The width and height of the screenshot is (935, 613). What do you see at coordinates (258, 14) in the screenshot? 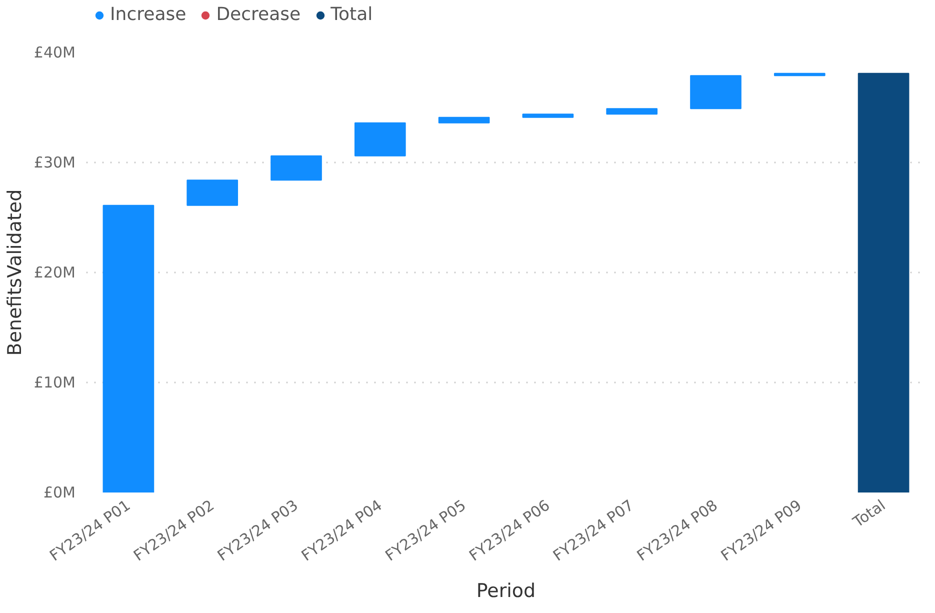
I see `legend-label: Decrease` at bounding box center [258, 14].